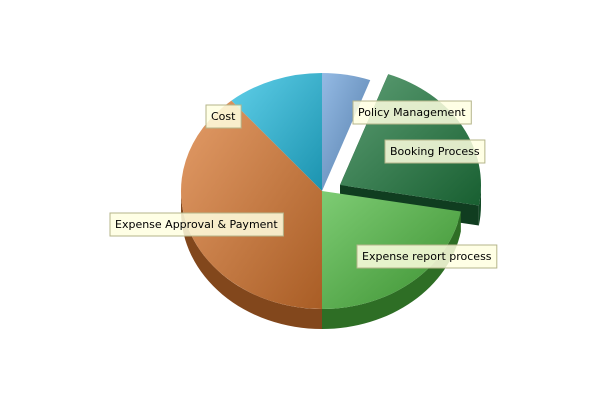  I want to click on label-text-policy-management: Policy Management, so click(412, 112).